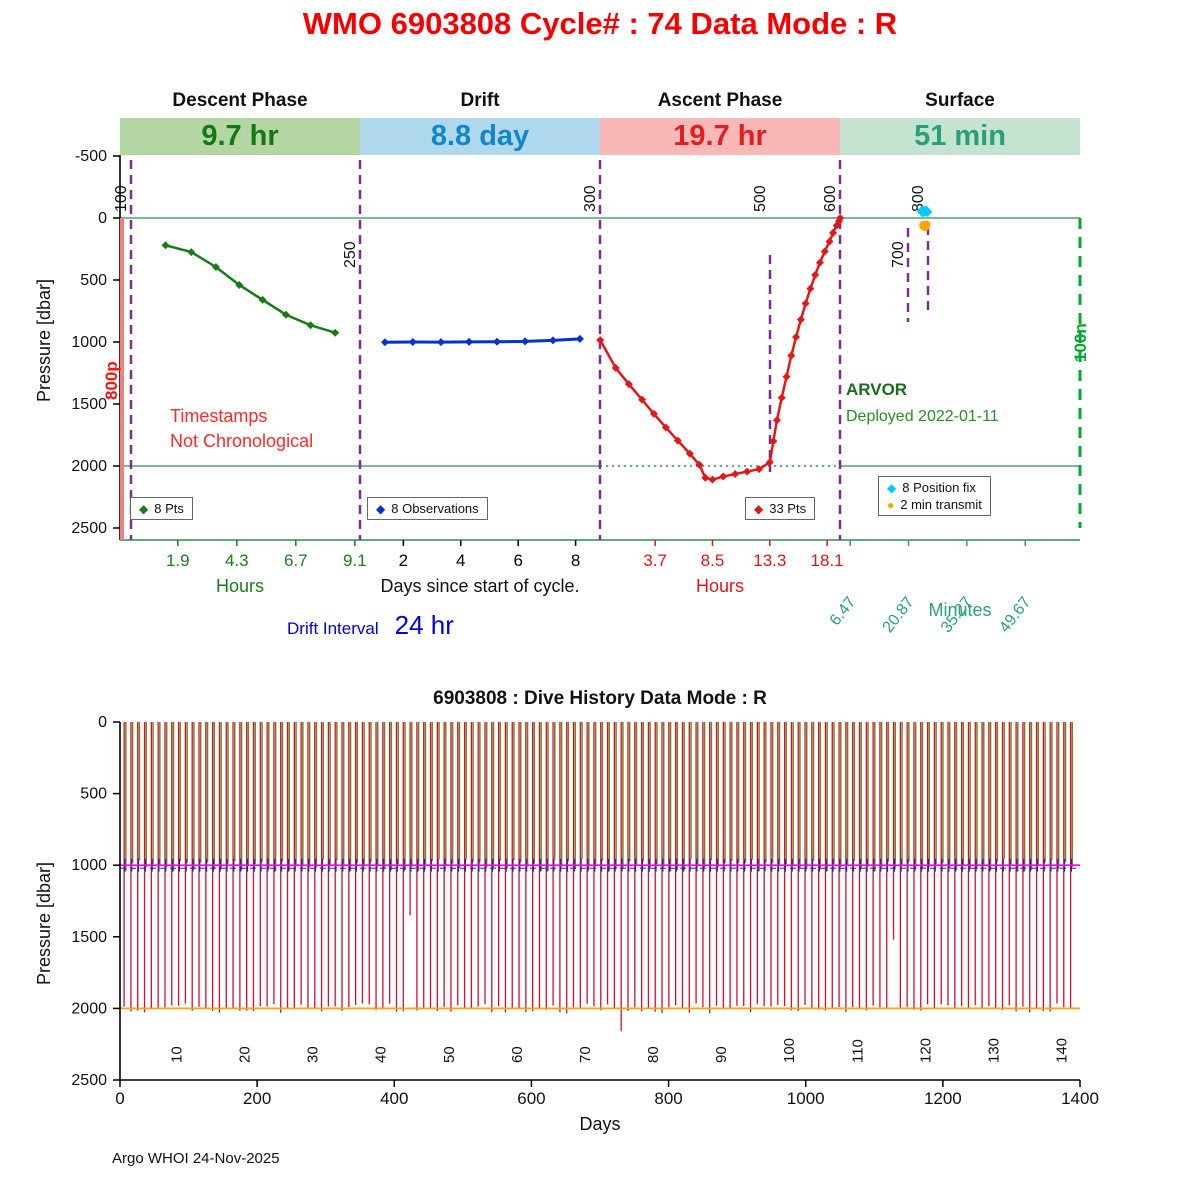 This screenshot has width=1200, height=1200. Describe the element at coordinates (240, 100) in the screenshot. I see `phase-header-descent: Descent Phase` at that location.